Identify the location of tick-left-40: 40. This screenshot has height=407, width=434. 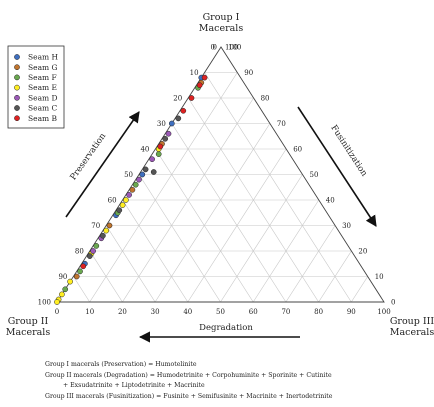
(144, 150).